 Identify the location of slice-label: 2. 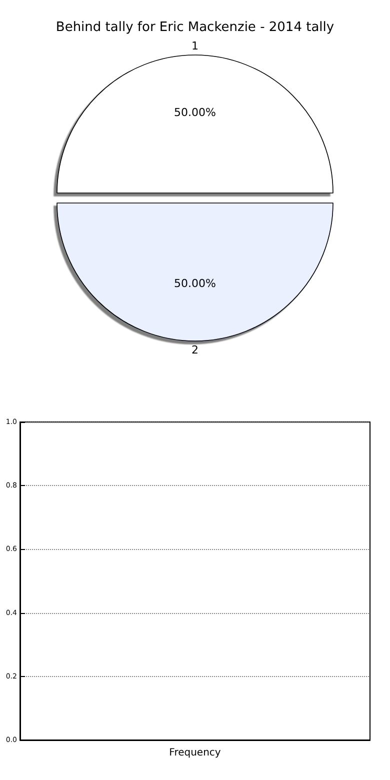
(195, 350).